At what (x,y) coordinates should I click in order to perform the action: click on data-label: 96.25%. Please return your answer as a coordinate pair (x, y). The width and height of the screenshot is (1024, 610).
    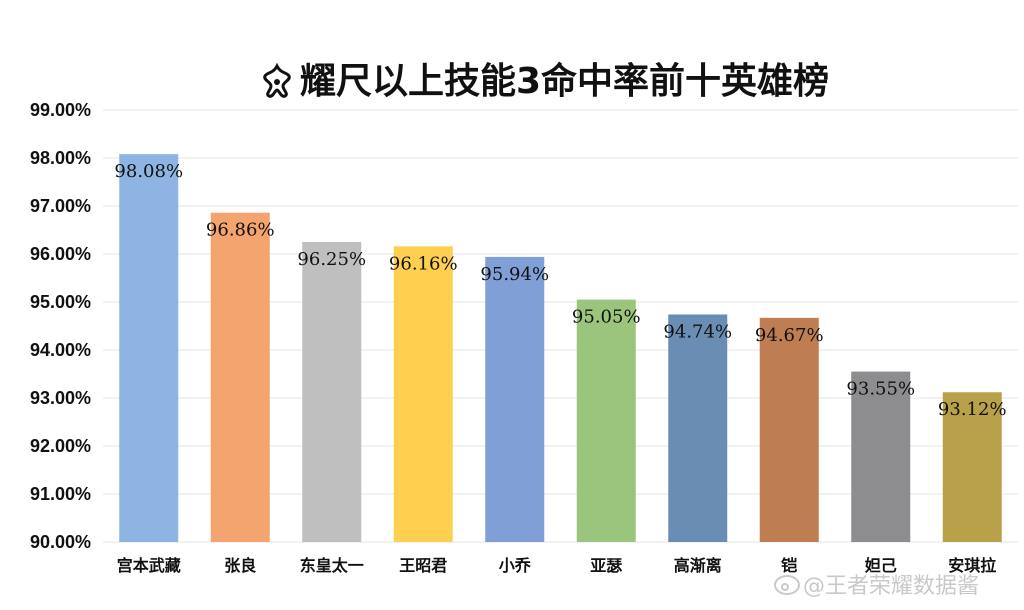
    Looking at the image, I should click on (331, 259).